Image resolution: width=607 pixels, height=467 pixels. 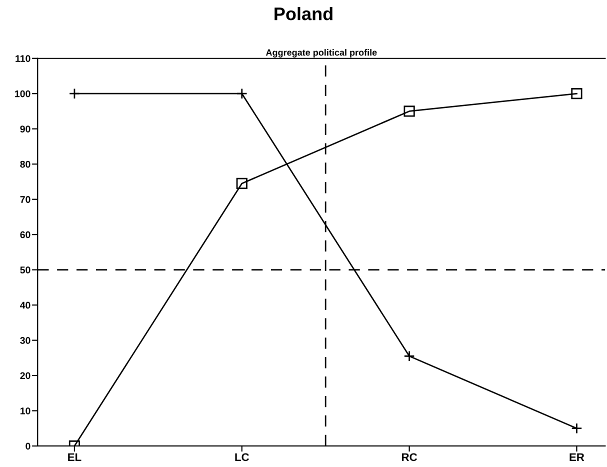 I want to click on y-tick-label: 50, so click(x=25, y=270).